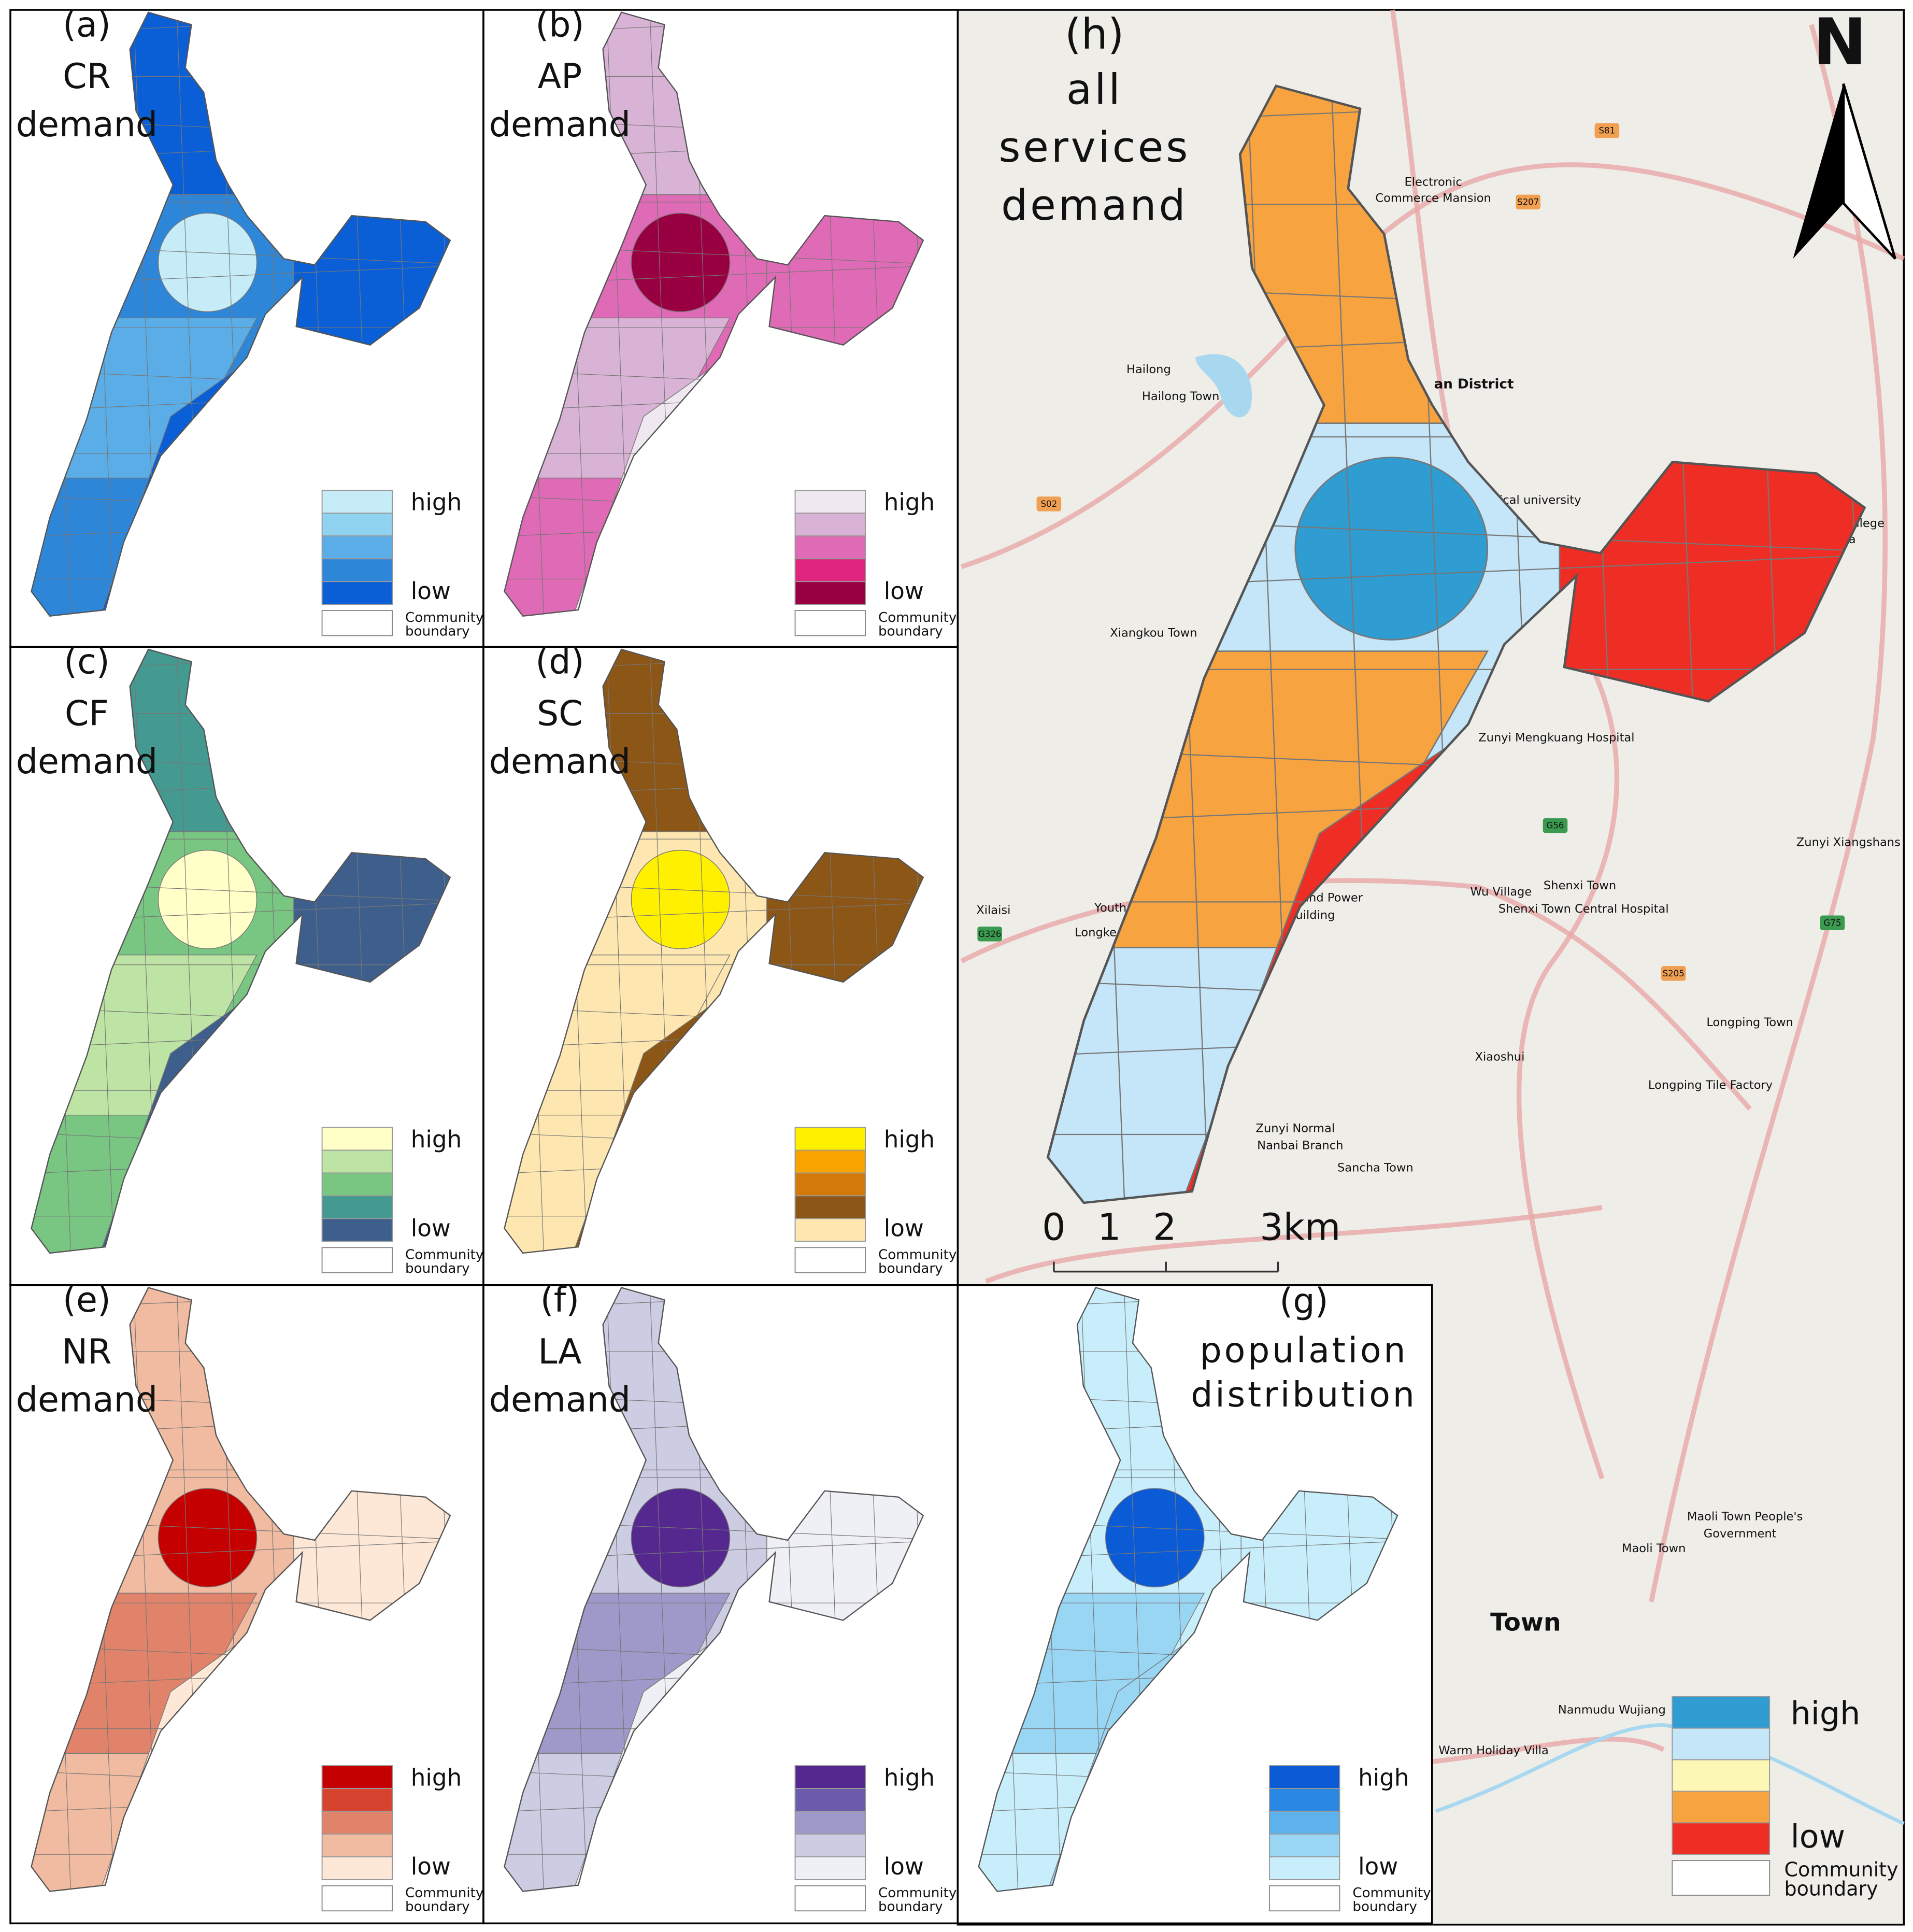  I want to click on place-label: Longping Tile Factory, so click(1711, 1085).